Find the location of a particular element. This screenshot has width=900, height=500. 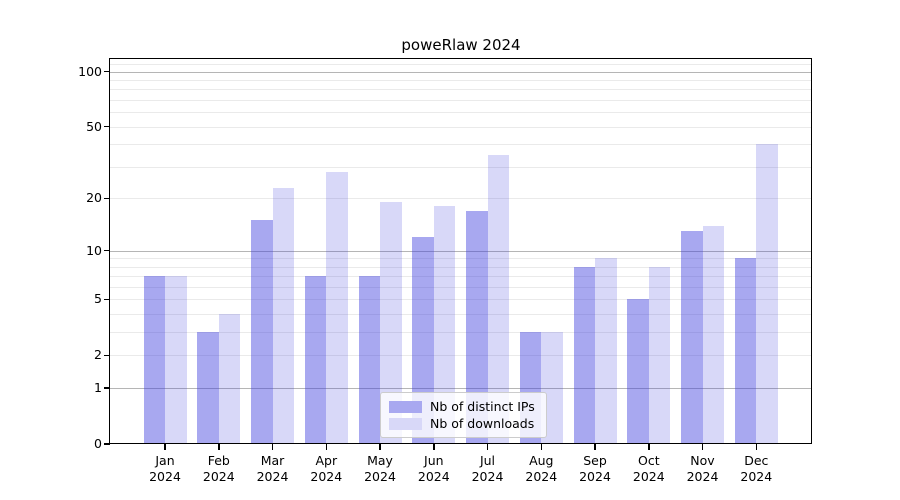

y-tick-label: 1 is located at coordinates (98, 388).